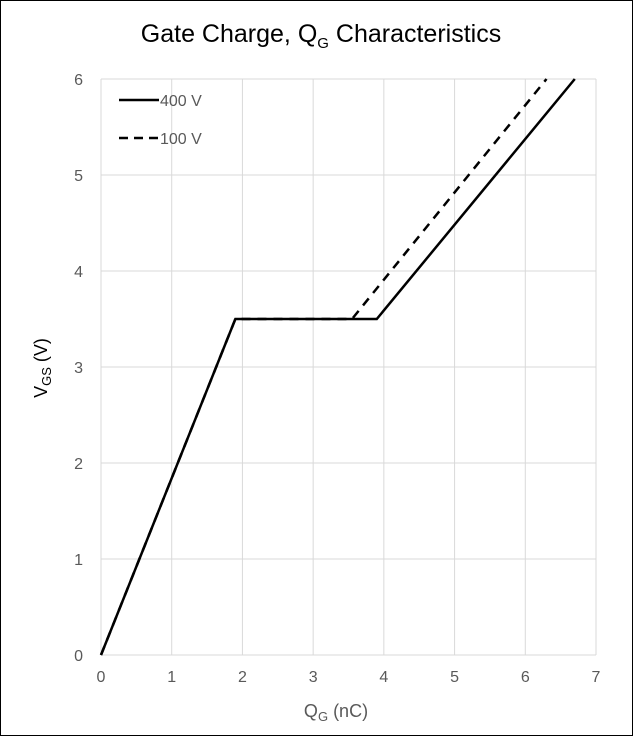  What do you see at coordinates (78, 656) in the screenshot?
I see `y-tick-label-0: 0` at bounding box center [78, 656].